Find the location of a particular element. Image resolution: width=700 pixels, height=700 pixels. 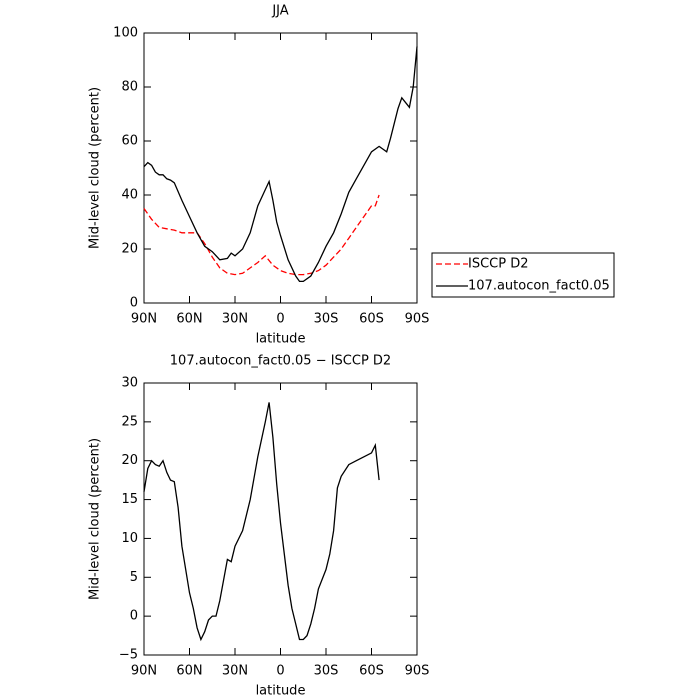

y-tick-label: 10 is located at coordinates (129, 538).